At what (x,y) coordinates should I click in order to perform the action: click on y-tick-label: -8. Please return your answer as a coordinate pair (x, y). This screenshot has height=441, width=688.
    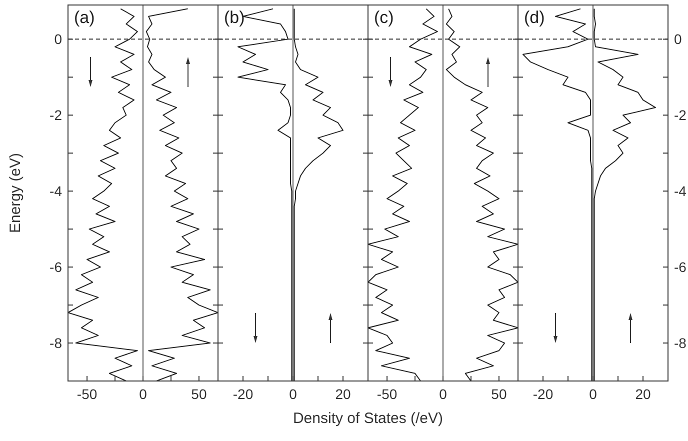
    Looking at the image, I should click on (56, 343).